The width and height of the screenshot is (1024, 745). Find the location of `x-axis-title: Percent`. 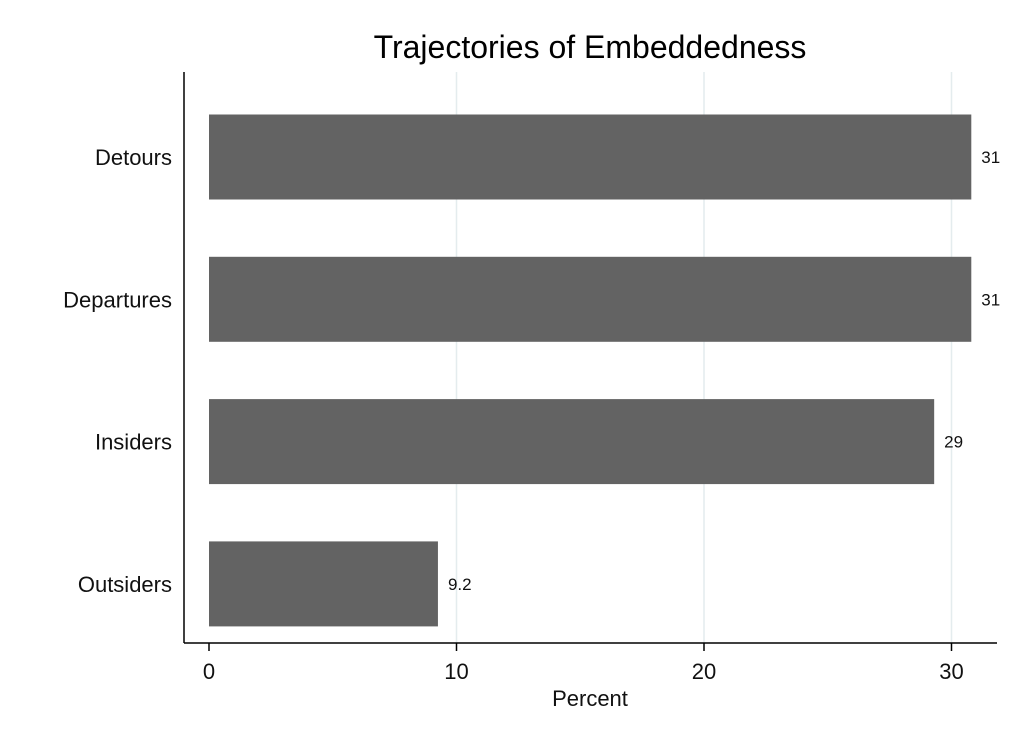

x-axis-title: Percent is located at coordinates (590, 698).